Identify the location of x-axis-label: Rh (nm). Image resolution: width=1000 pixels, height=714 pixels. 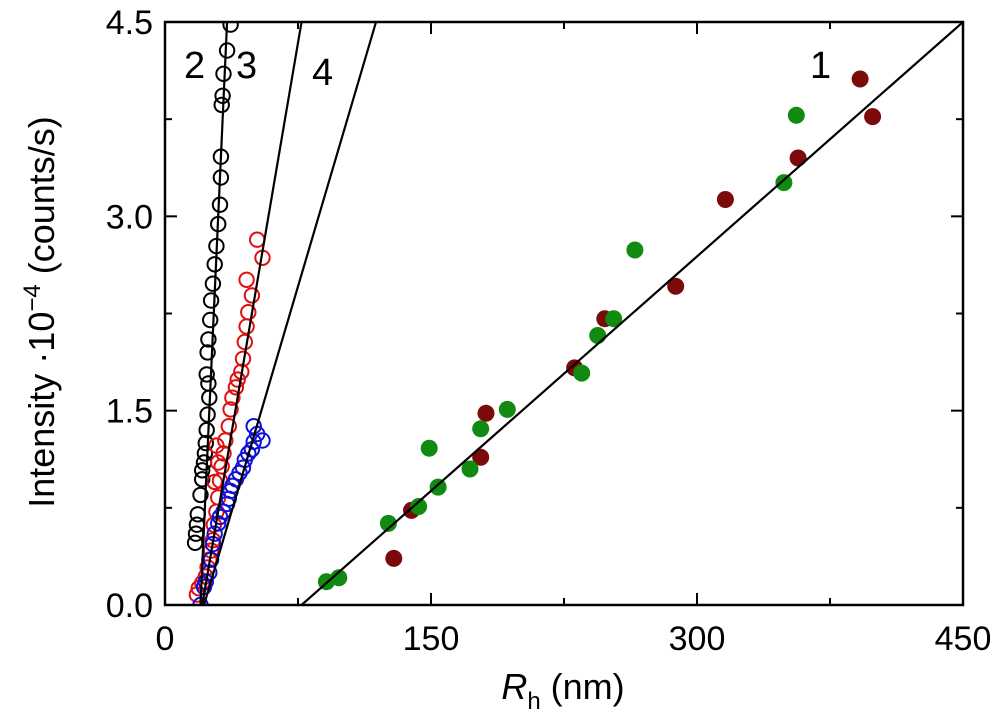
(562, 690).